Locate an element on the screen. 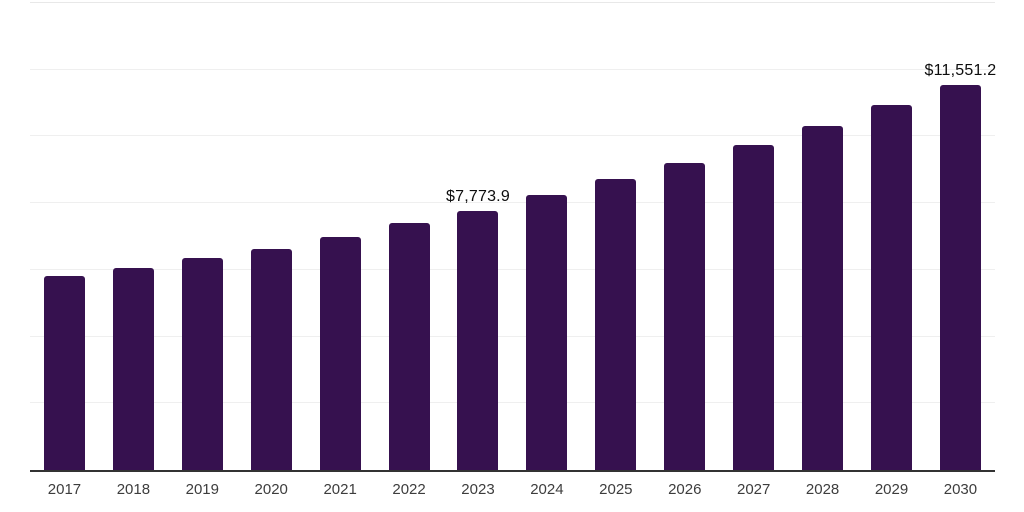 The image size is (1024, 512). bar-slot-2022 is located at coordinates (409, 236).